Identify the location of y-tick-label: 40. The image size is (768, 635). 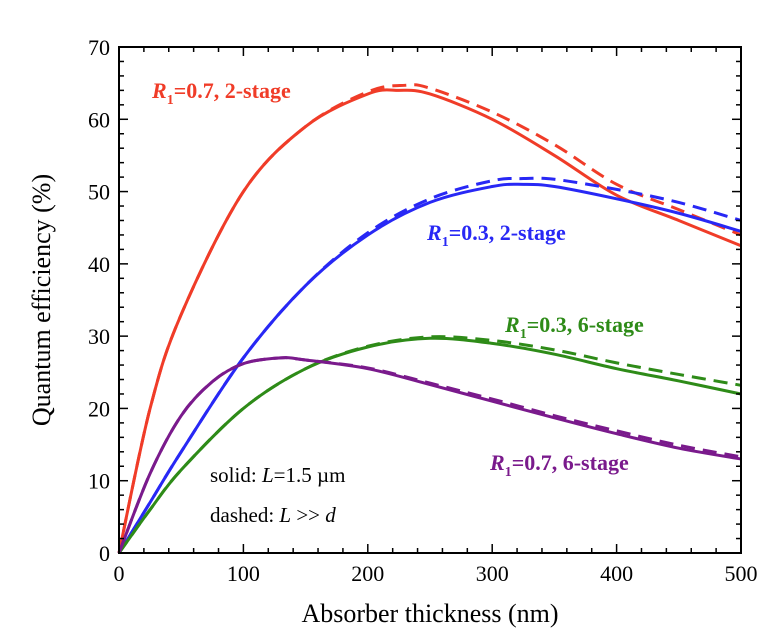
(99, 264).